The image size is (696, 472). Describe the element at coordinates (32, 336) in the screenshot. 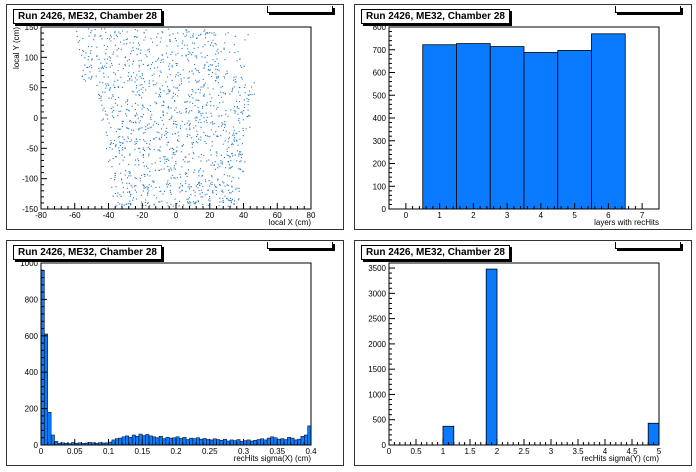

I see `y-tick-label: 600` at that location.